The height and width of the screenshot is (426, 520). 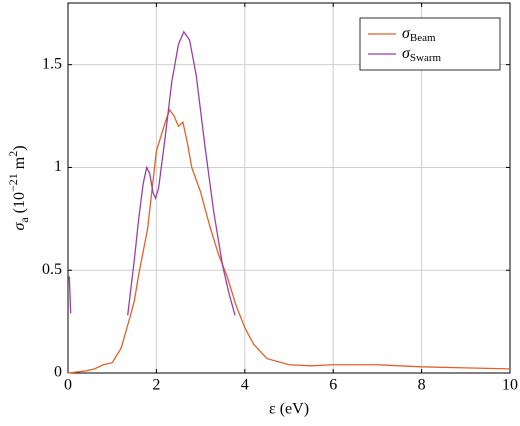 I want to click on y-axis-label-part: ), so click(x=19, y=147).